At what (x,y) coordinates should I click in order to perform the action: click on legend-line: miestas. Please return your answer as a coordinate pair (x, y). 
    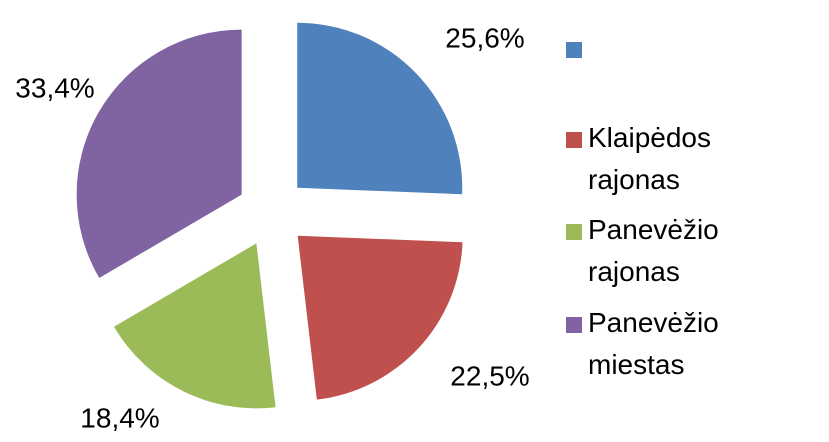
    Looking at the image, I should click on (636, 364).